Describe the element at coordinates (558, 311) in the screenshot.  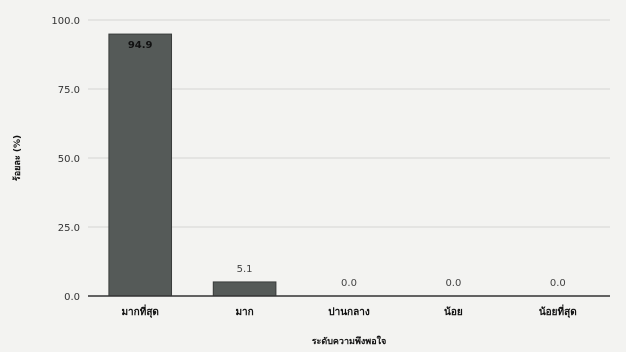
I see `x-category-label: น้อยที่สุด` at that location.